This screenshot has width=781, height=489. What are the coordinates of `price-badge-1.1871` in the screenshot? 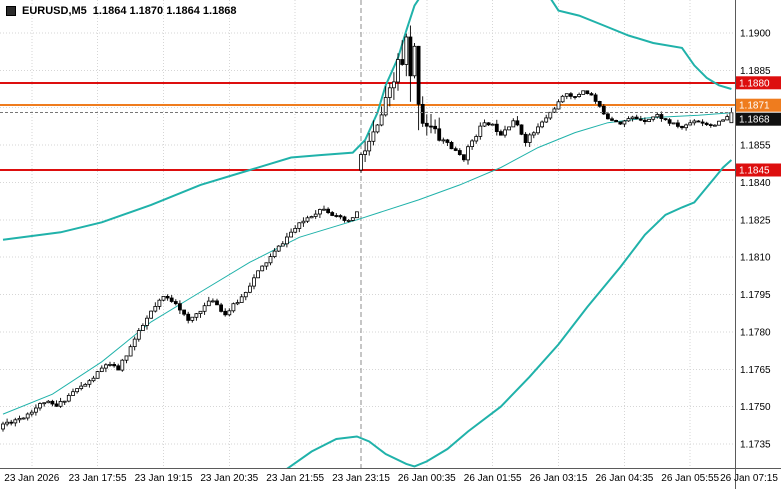 It's located at (758, 105).